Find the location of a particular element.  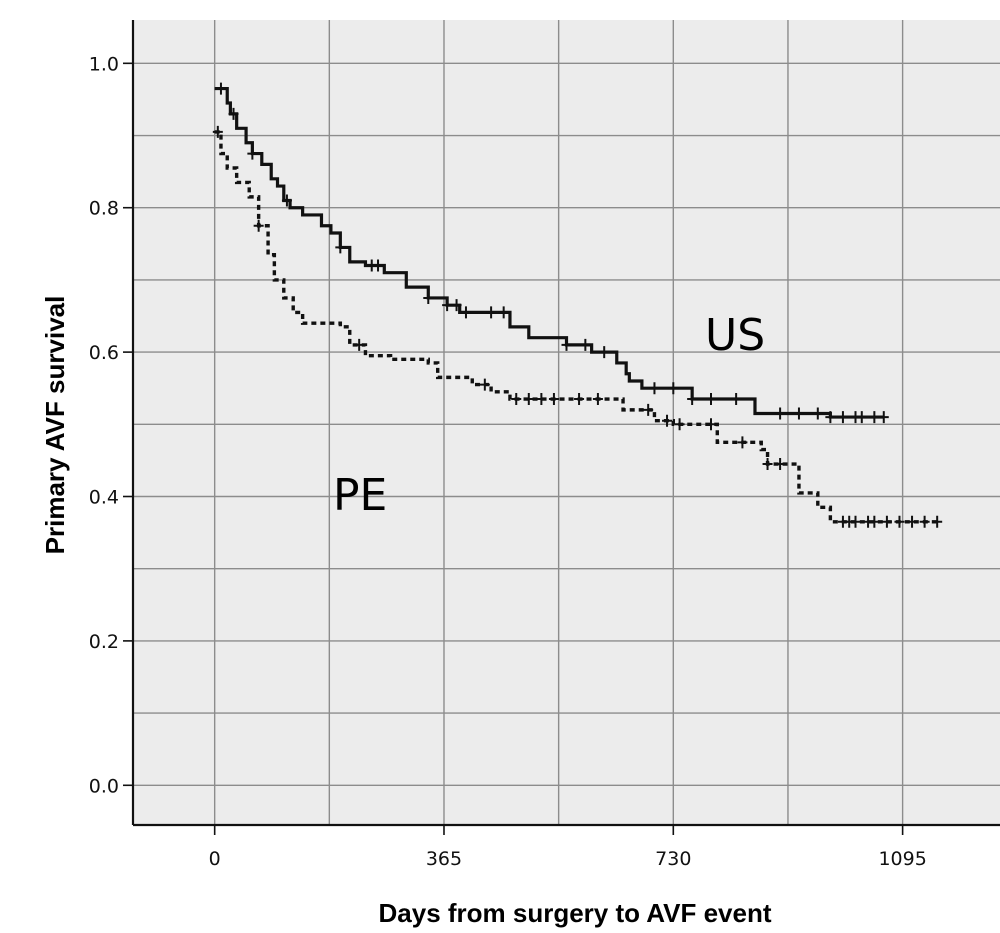

y-tick-label: 0.4 is located at coordinates (104, 498).